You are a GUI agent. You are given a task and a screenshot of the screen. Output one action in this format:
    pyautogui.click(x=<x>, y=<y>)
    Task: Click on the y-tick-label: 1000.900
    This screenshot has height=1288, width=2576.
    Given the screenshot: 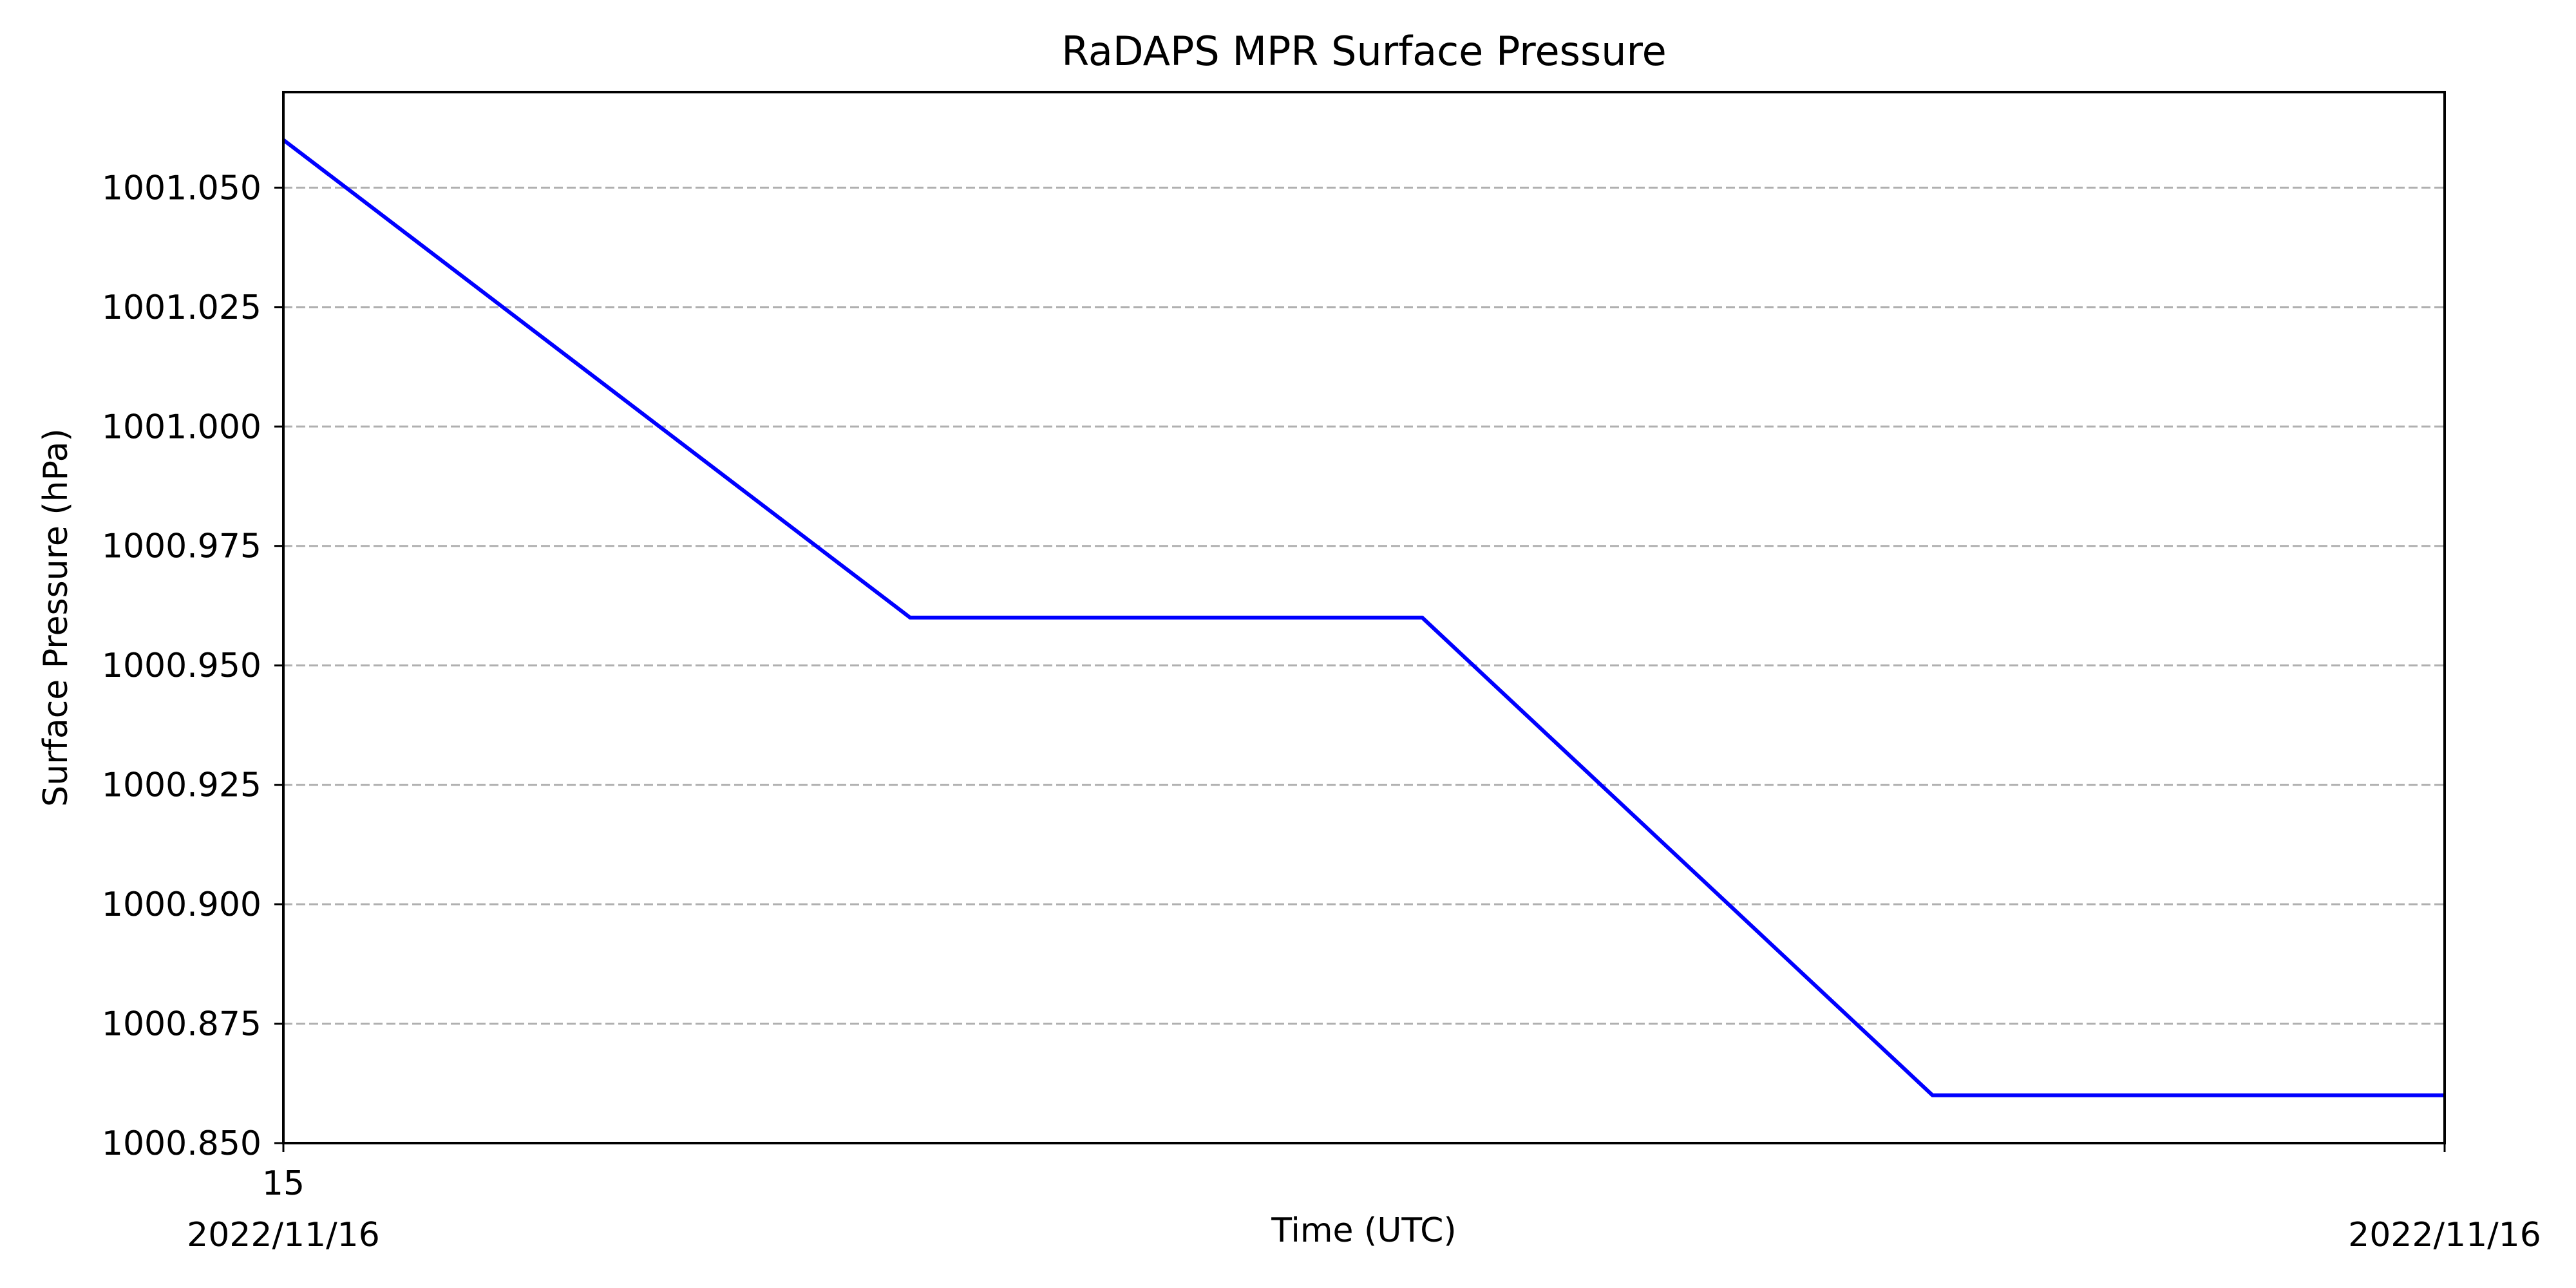 What is the action you would take?
    pyautogui.click(x=182, y=905)
    